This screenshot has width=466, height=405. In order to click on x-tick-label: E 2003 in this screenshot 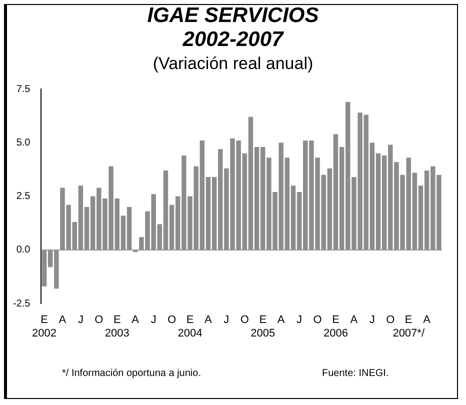, I will do `click(117, 327)`.